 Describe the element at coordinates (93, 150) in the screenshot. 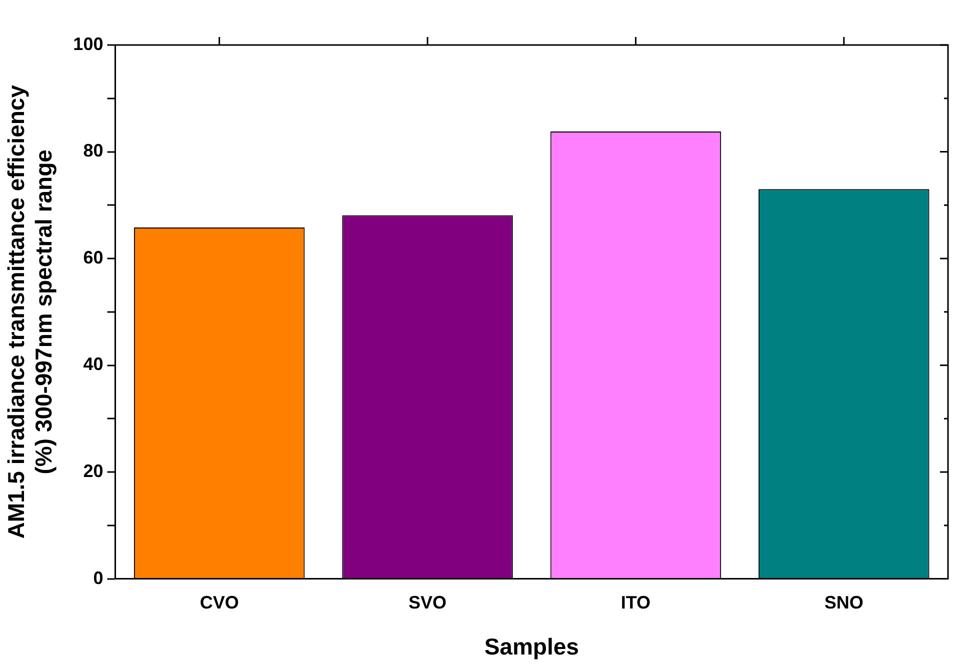

I see `y-tick-label: 80` at that location.